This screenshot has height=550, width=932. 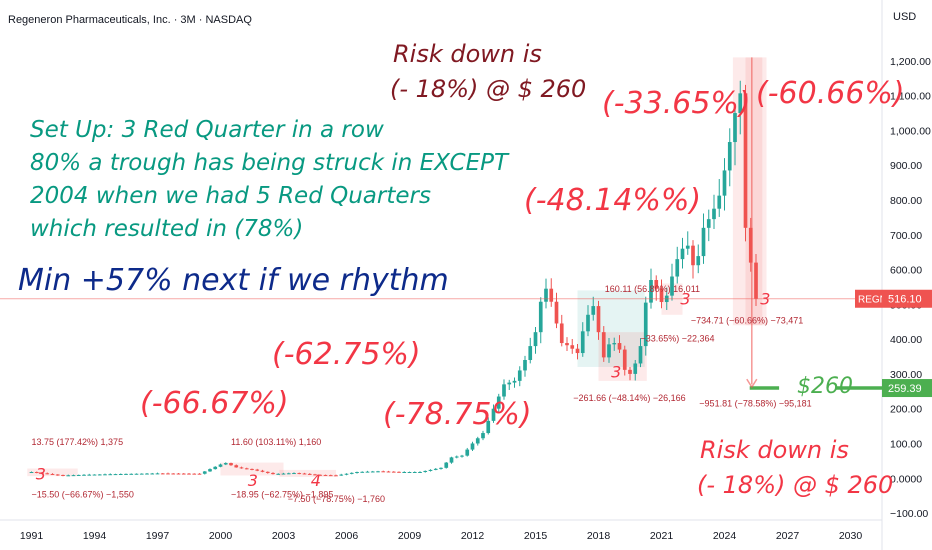 What do you see at coordinates (788, 536) in the screenshot?
I see `x-tick-label: 2027` at bounding box center [788, 536].